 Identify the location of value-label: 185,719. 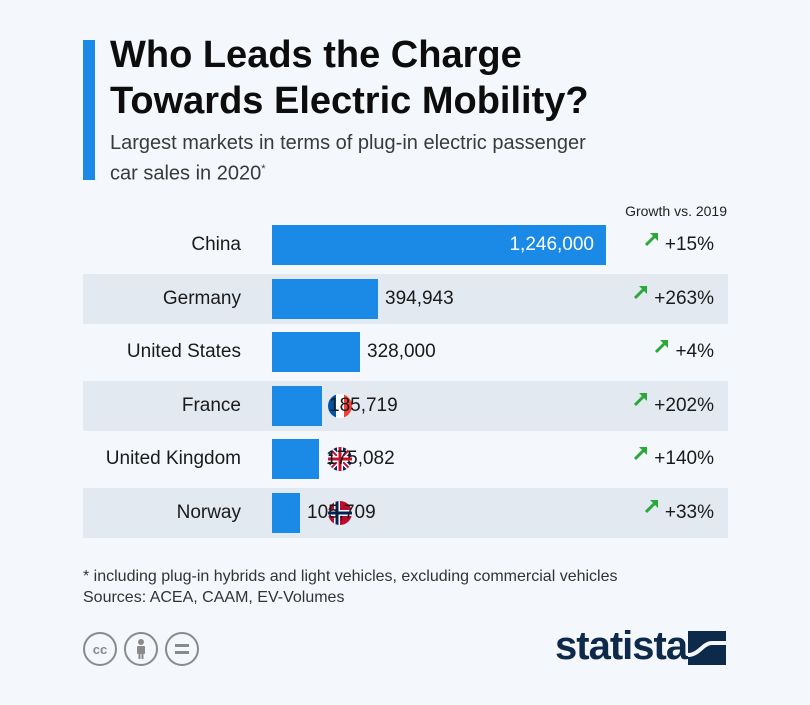
(363, 405).